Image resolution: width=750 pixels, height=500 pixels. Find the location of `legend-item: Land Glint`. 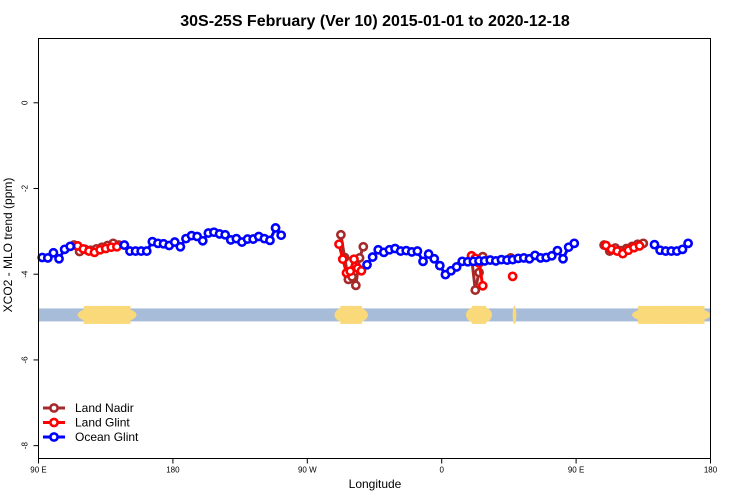

legend-item: Land Glint is located at coordinates (86, 423).